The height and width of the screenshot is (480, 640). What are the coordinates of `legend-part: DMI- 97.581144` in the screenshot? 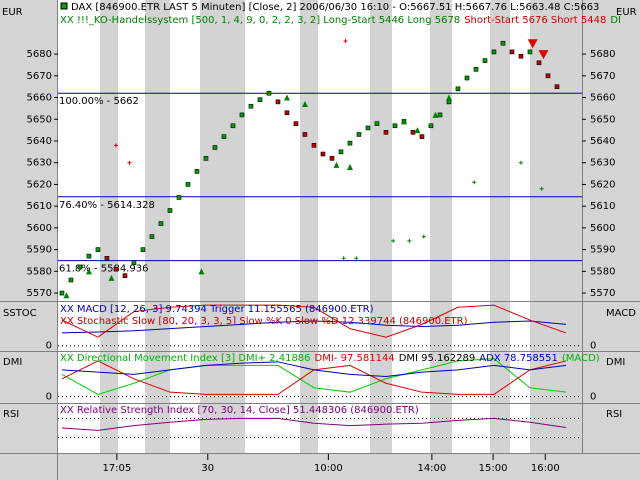 It's located at (355, 358).